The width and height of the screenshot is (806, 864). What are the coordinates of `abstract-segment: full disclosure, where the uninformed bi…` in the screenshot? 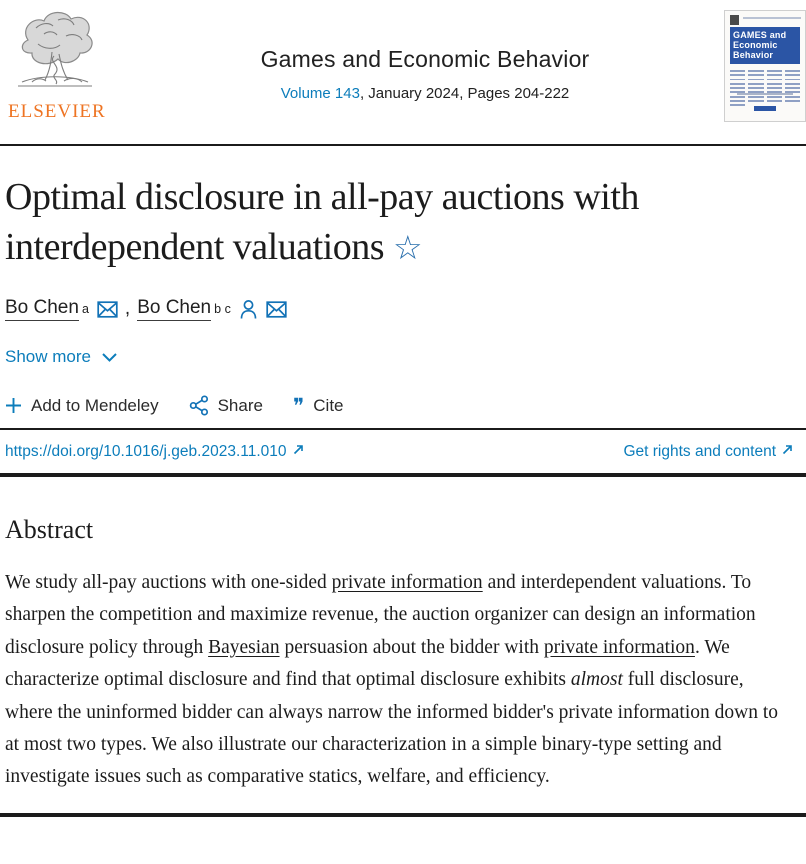 It's located at (391, 728).